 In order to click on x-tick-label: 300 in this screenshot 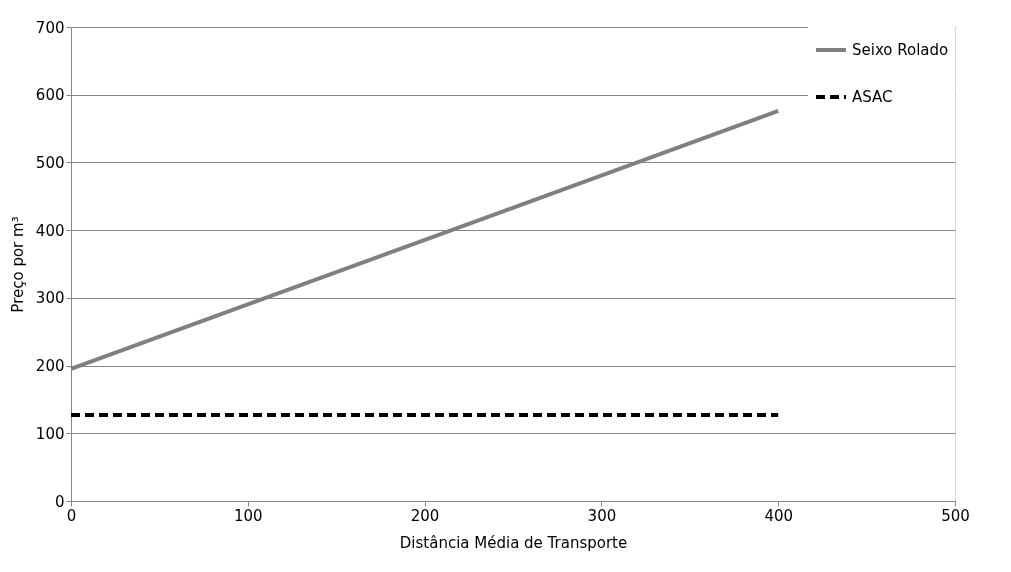, I will do `click(602, 515)`.